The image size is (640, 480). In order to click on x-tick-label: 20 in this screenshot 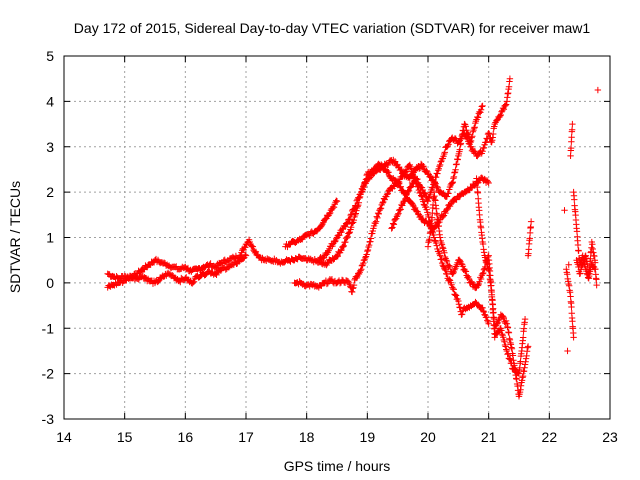, I will do `click(428, 437)`.